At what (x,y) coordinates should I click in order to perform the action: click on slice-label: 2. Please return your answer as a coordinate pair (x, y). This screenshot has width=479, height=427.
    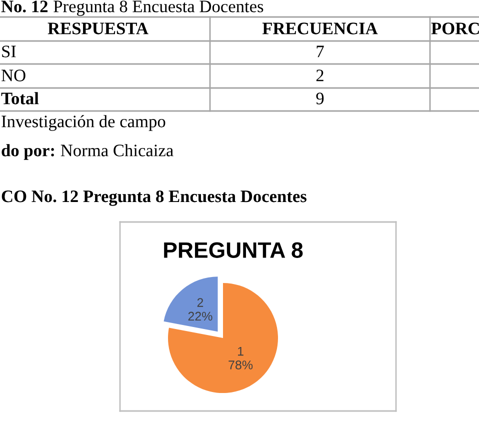
    Looking at the image, I should click on (200, 302).